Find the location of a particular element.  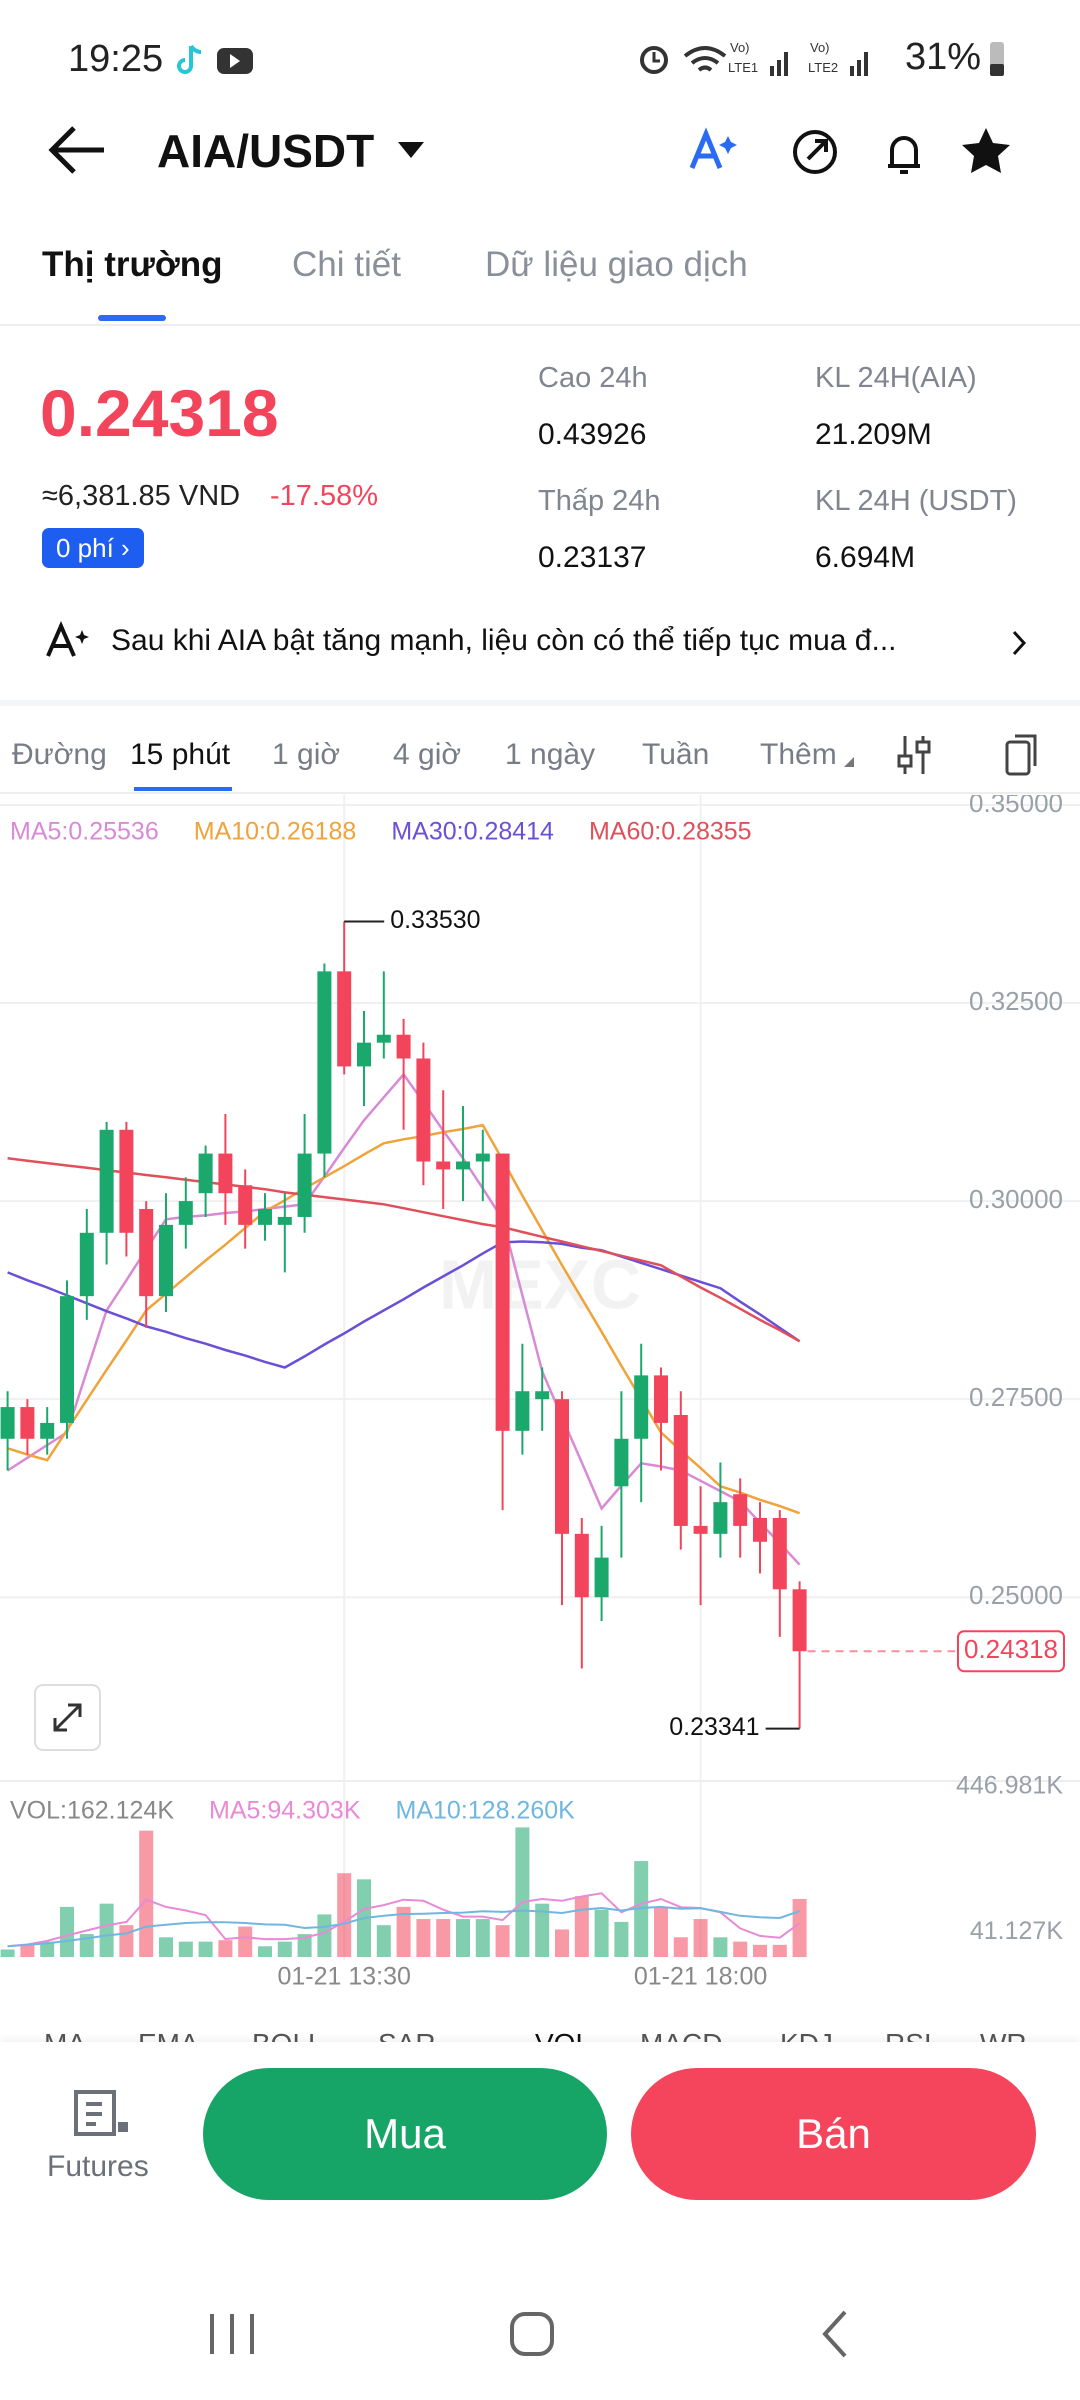

y-tick-label: 0.25000 is located at coordinates (1016, 1595).